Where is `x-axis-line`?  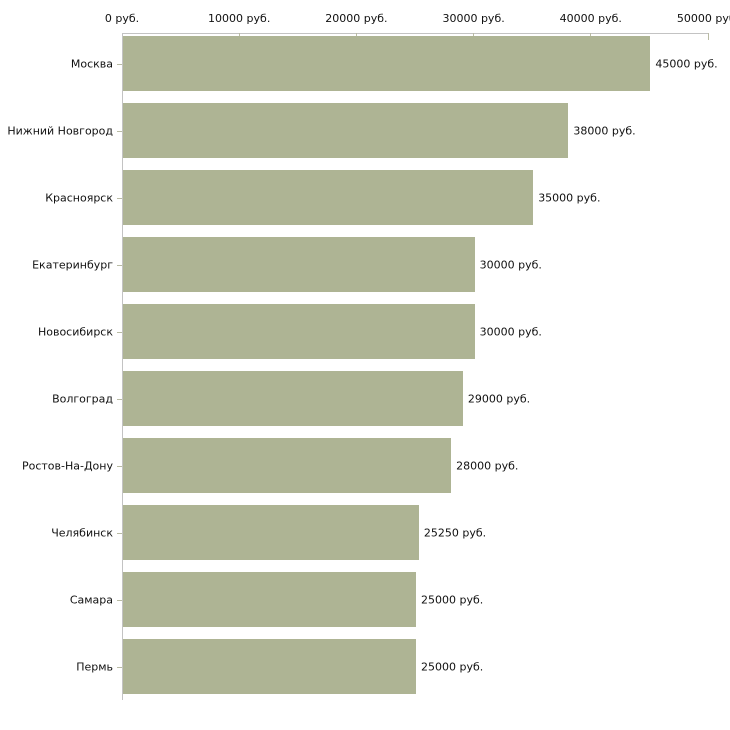 x-axis-line is located at coordinates (415, 33).